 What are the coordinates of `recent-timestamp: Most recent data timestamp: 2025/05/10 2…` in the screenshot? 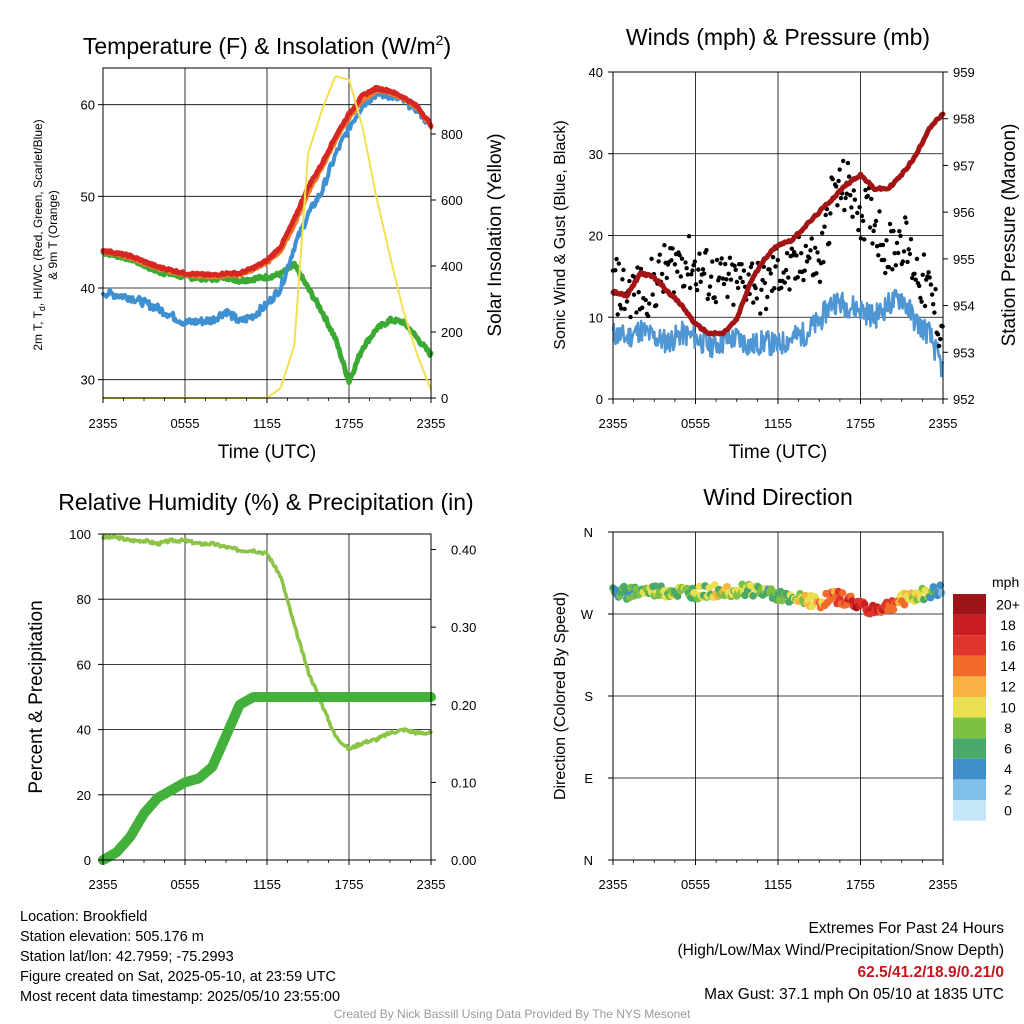 It's located at (180, 997).